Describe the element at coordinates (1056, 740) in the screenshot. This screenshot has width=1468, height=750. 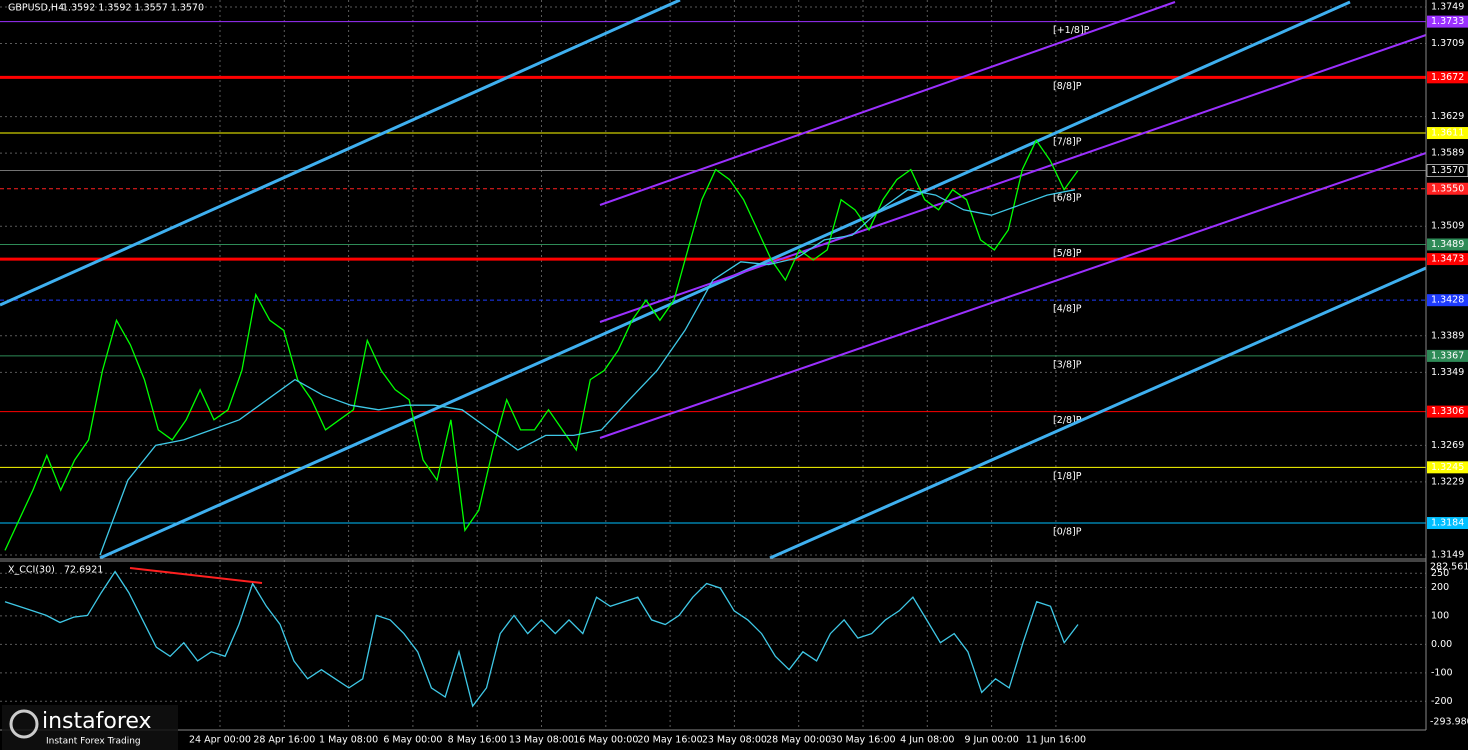
I see `x-tick-label: 11 Jun 16:00` at that location.